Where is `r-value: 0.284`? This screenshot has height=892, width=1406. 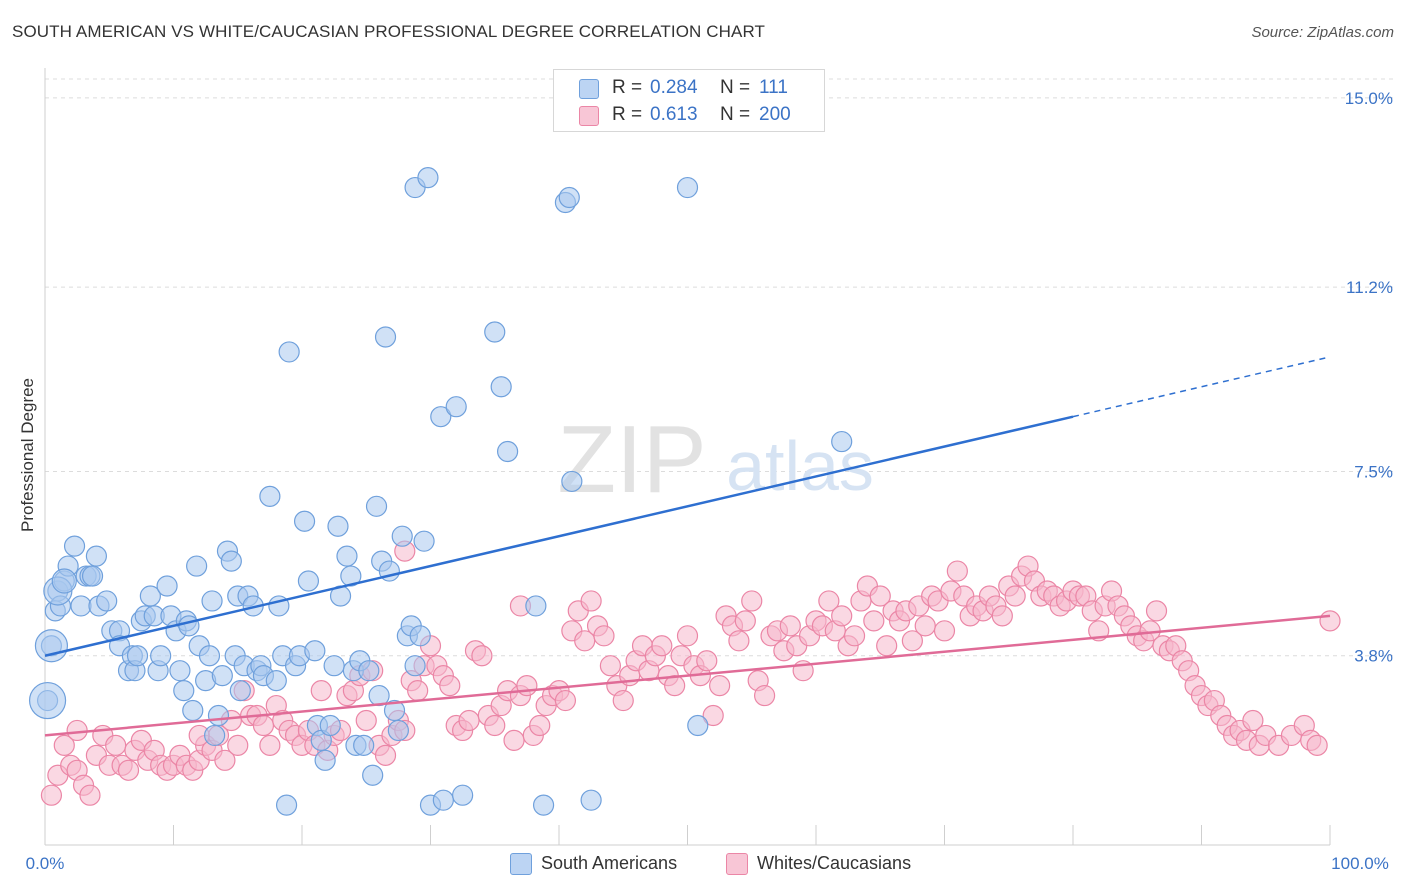
r-value: 0.284 is located at coordinates (674, 87).